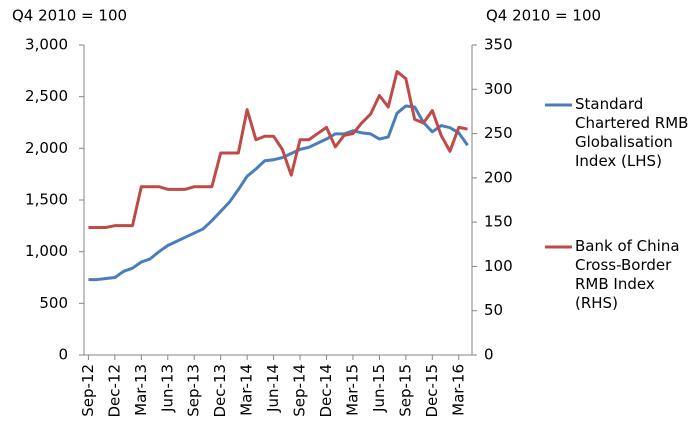  Describe the element at coordinates (69, 16) in the screenshot. I see `y-axis-label: Q4 2010 = 100` at that location.